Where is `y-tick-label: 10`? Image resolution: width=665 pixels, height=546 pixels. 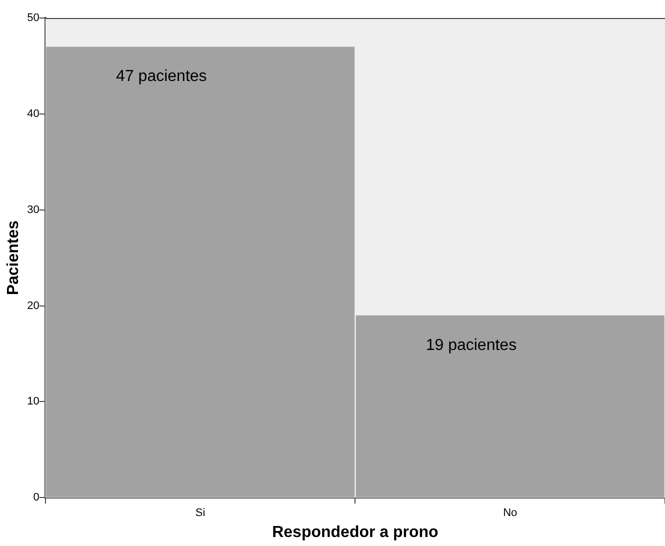
y-tick-label: 10 is located at coordinates (33, 402).